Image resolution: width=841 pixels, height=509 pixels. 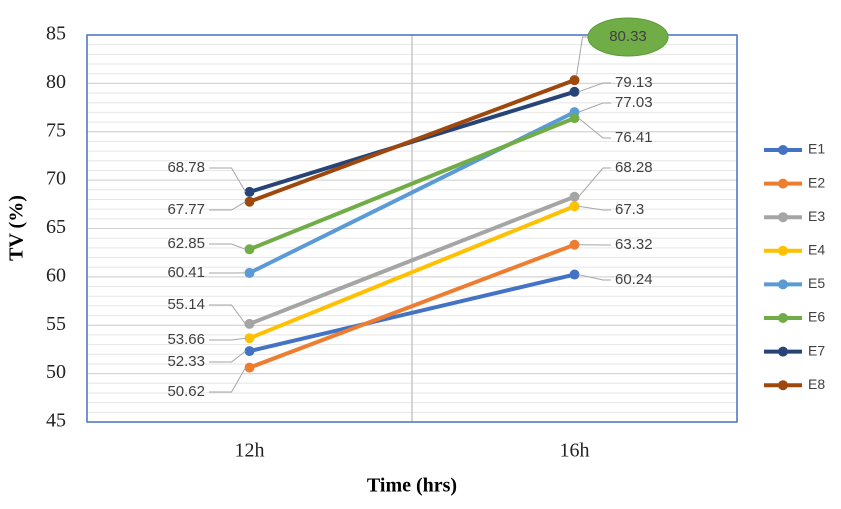 I want to click on data-label: 67.3, so click(x=629, y=209).